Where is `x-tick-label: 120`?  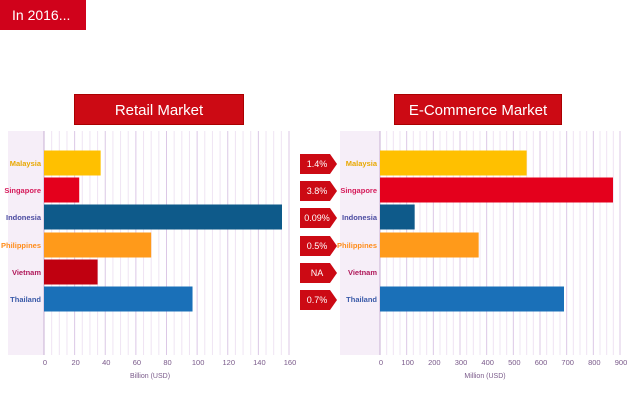 x-tick-label: 120 is located at coordinates (228, 362).